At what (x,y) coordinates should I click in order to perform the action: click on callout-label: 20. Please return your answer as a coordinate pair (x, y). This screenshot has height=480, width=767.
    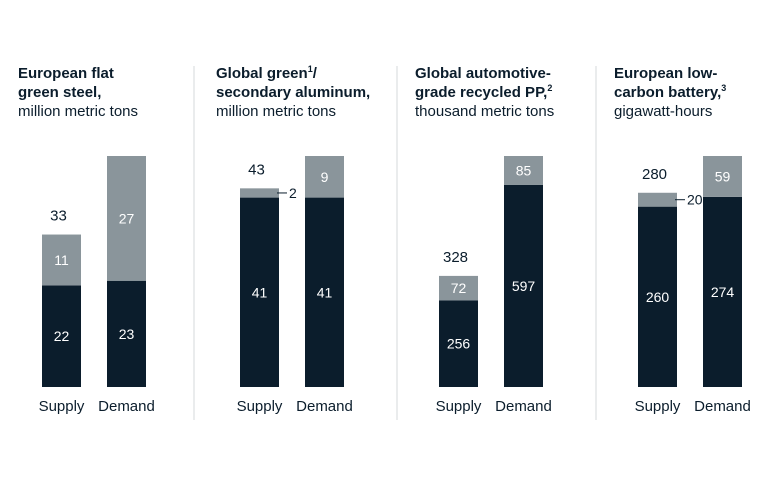
    Looking at the image, I should click on (695, 200).